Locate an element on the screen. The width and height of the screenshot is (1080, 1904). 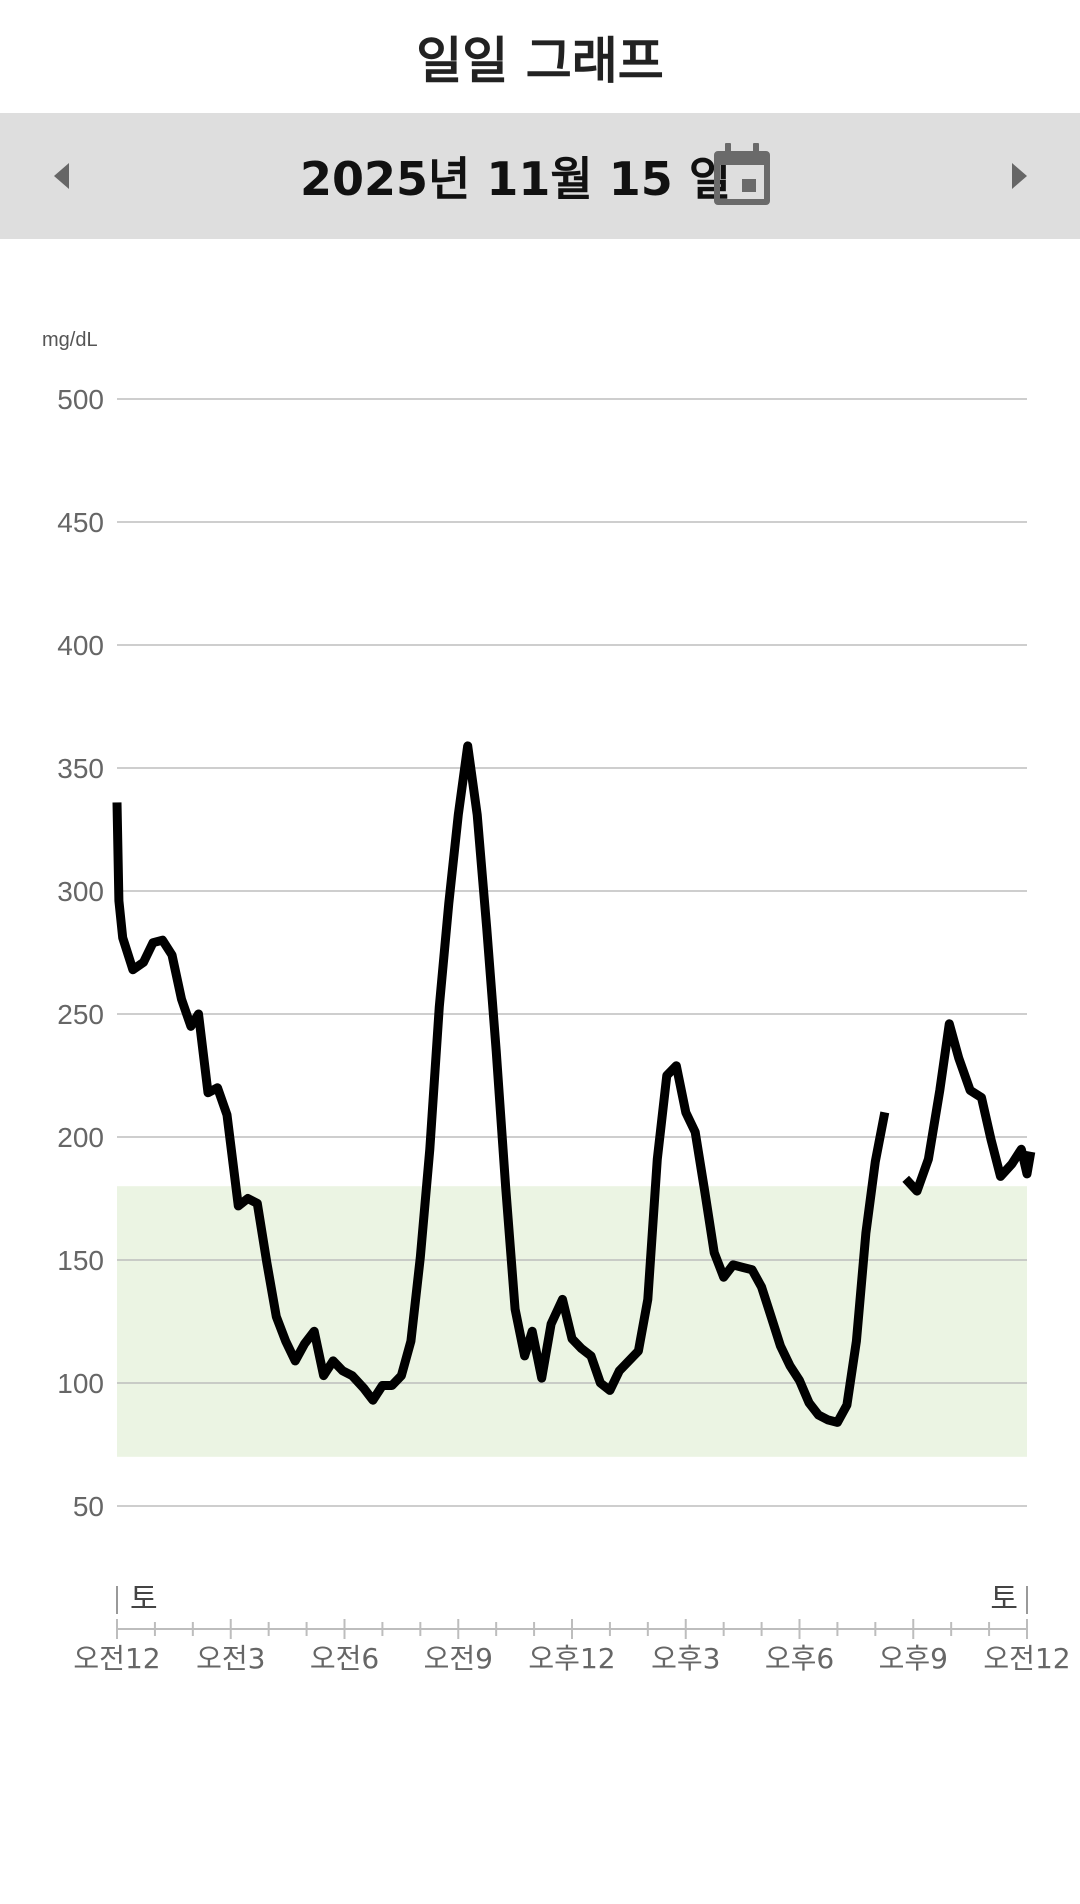
next-day-button is located at coordinates (1019, 176).